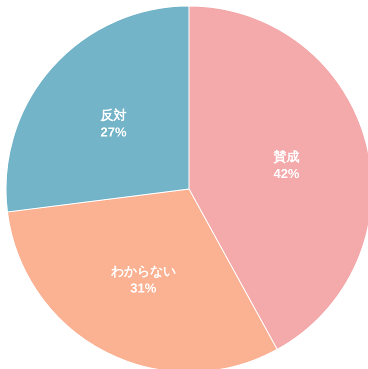 This screenshot has width=368, height=369. What do you see at coordinates (113, 114) in the screenshot?
I see `slice-label: 反対` at bounding box center [113, 114].